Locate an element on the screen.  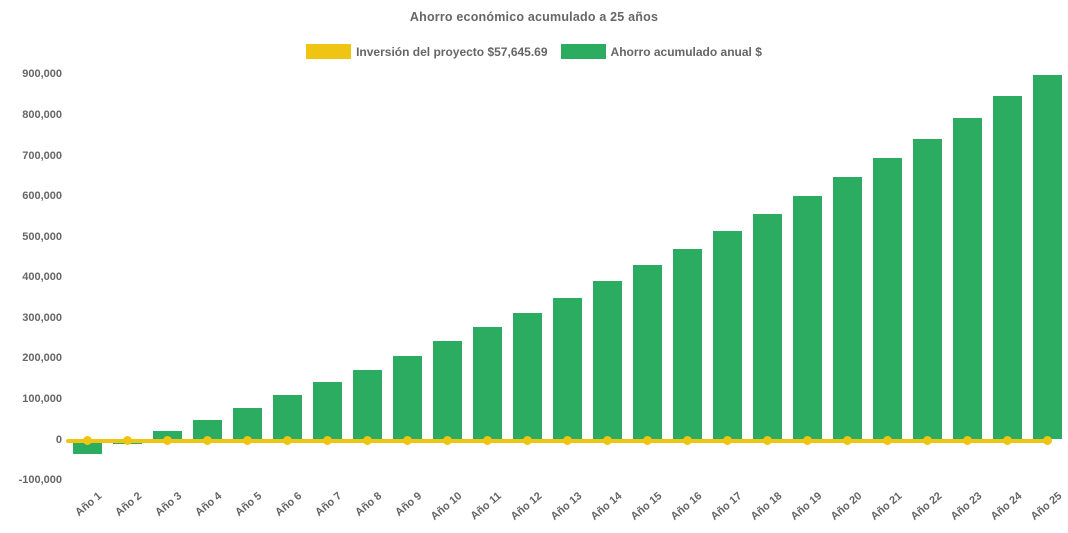
x-axis-tick-label: Año 19 is located at coordinates (806, 506).